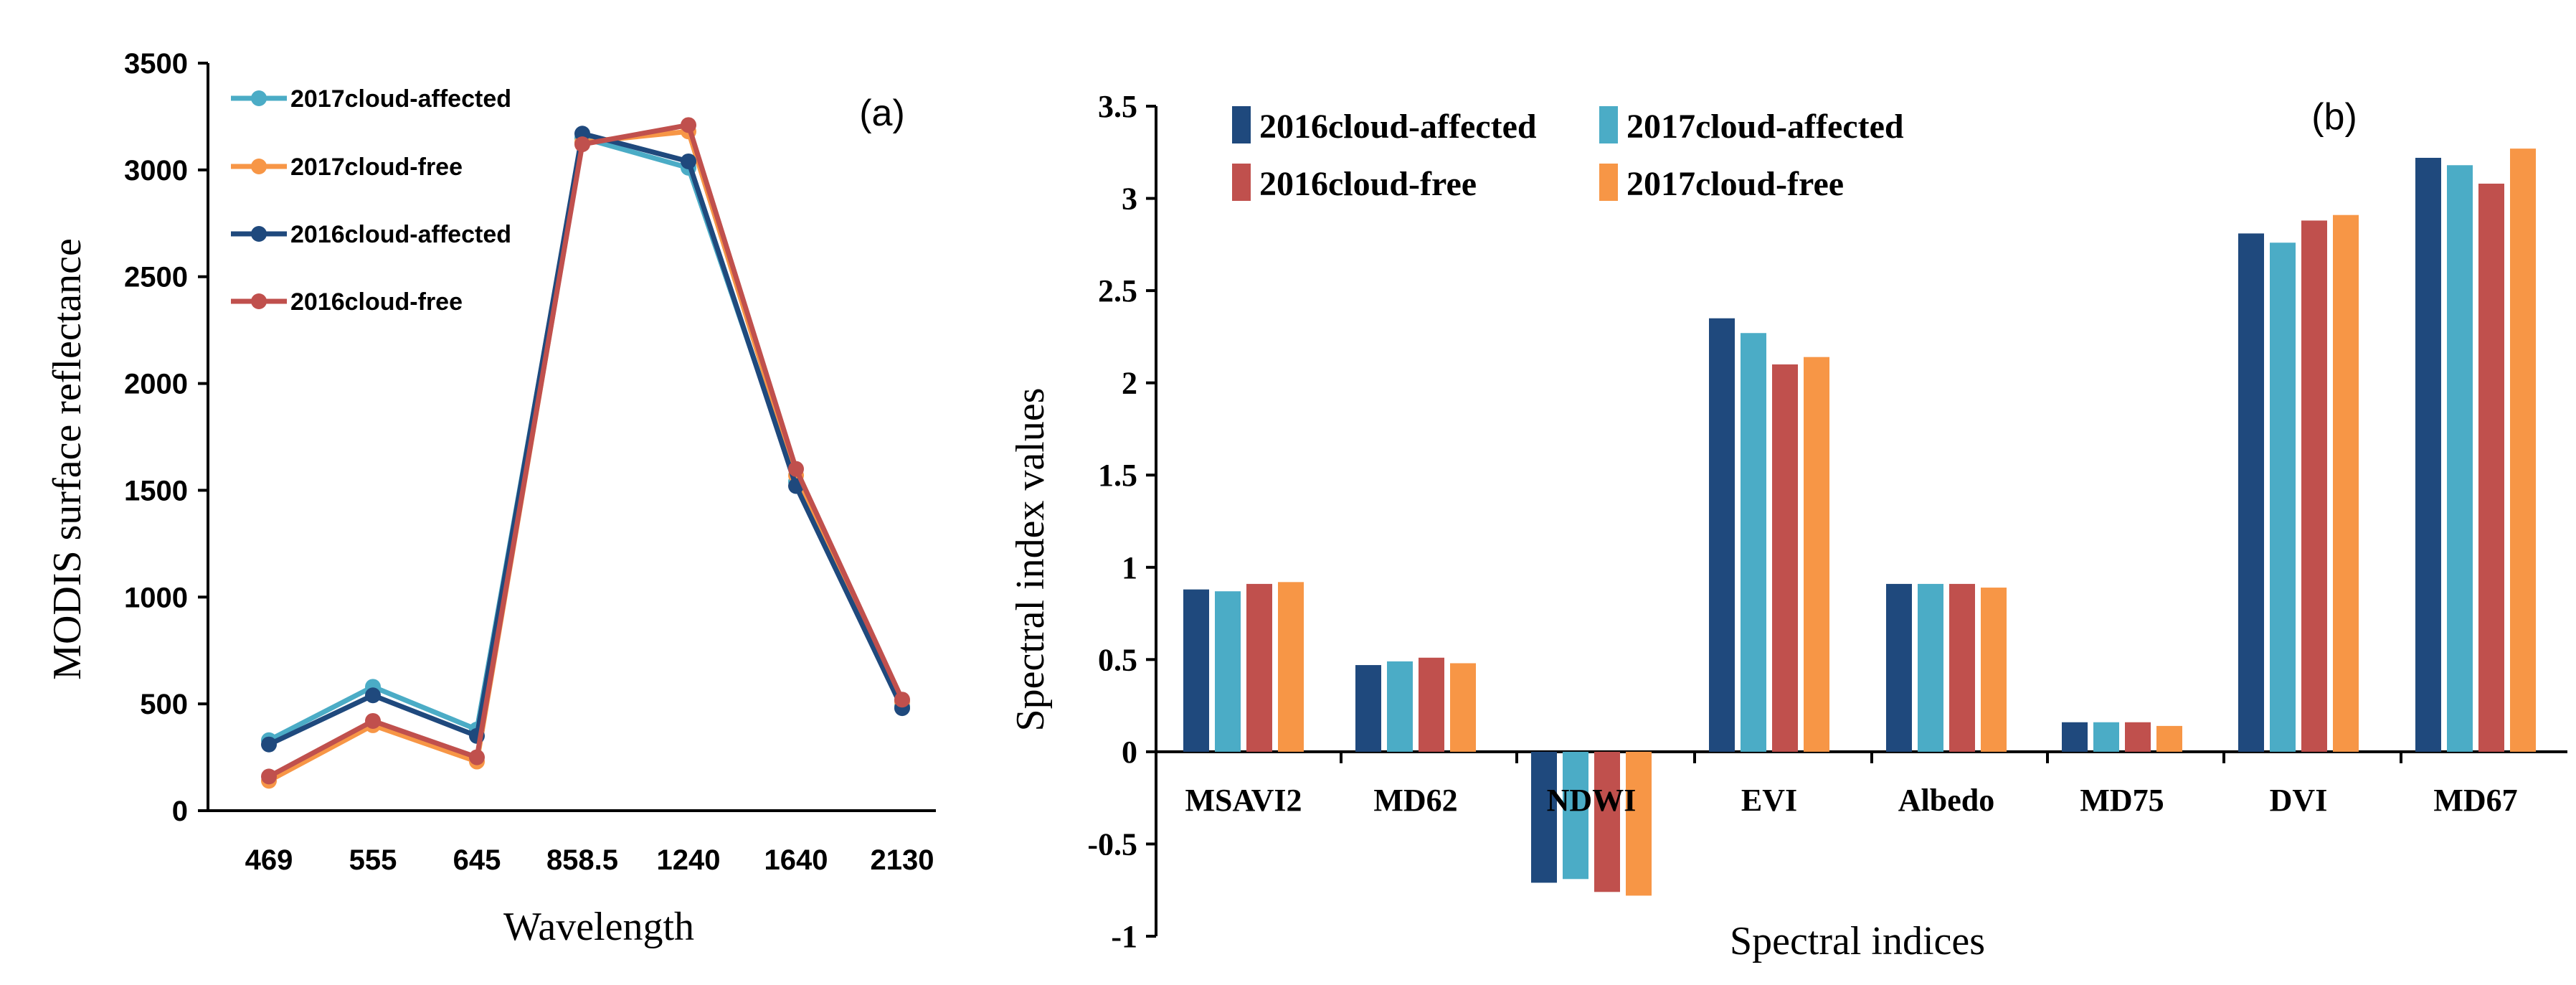 The image size is (2576, 985). What do you see at coordinates (2122, 800) in the screenshot?
I see `chart-b-x-tick-label: MD75` at bounding box center [2122, 800].